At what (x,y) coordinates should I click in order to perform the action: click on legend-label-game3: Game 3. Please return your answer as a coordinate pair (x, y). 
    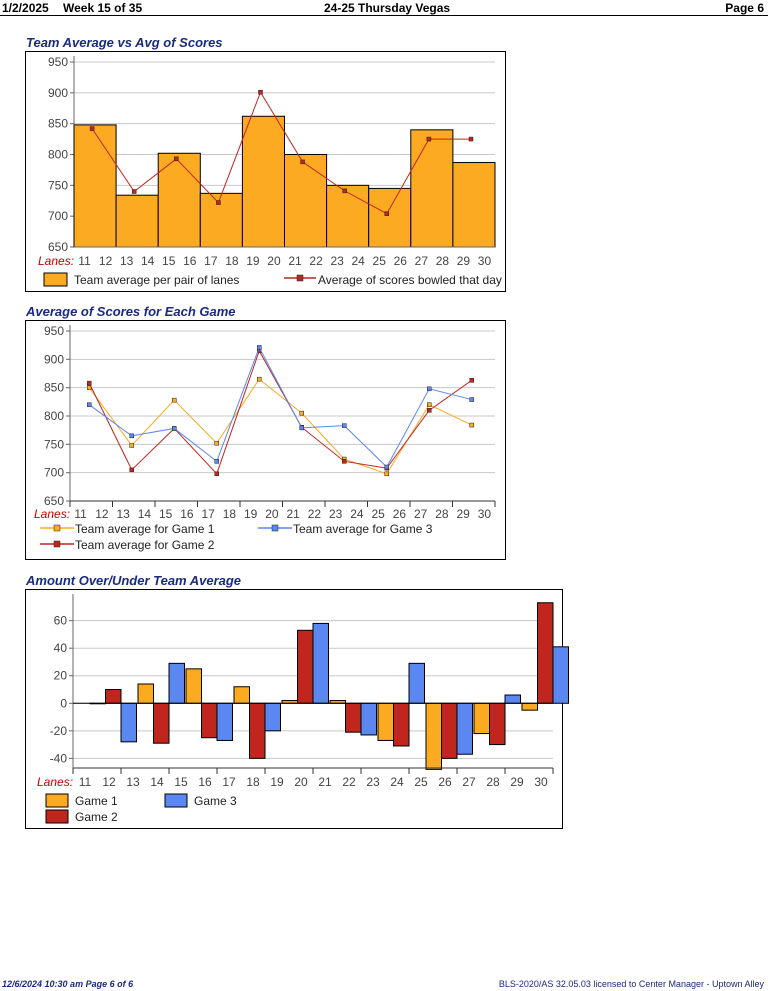
    Looking at the image, I should click on (215, 801).